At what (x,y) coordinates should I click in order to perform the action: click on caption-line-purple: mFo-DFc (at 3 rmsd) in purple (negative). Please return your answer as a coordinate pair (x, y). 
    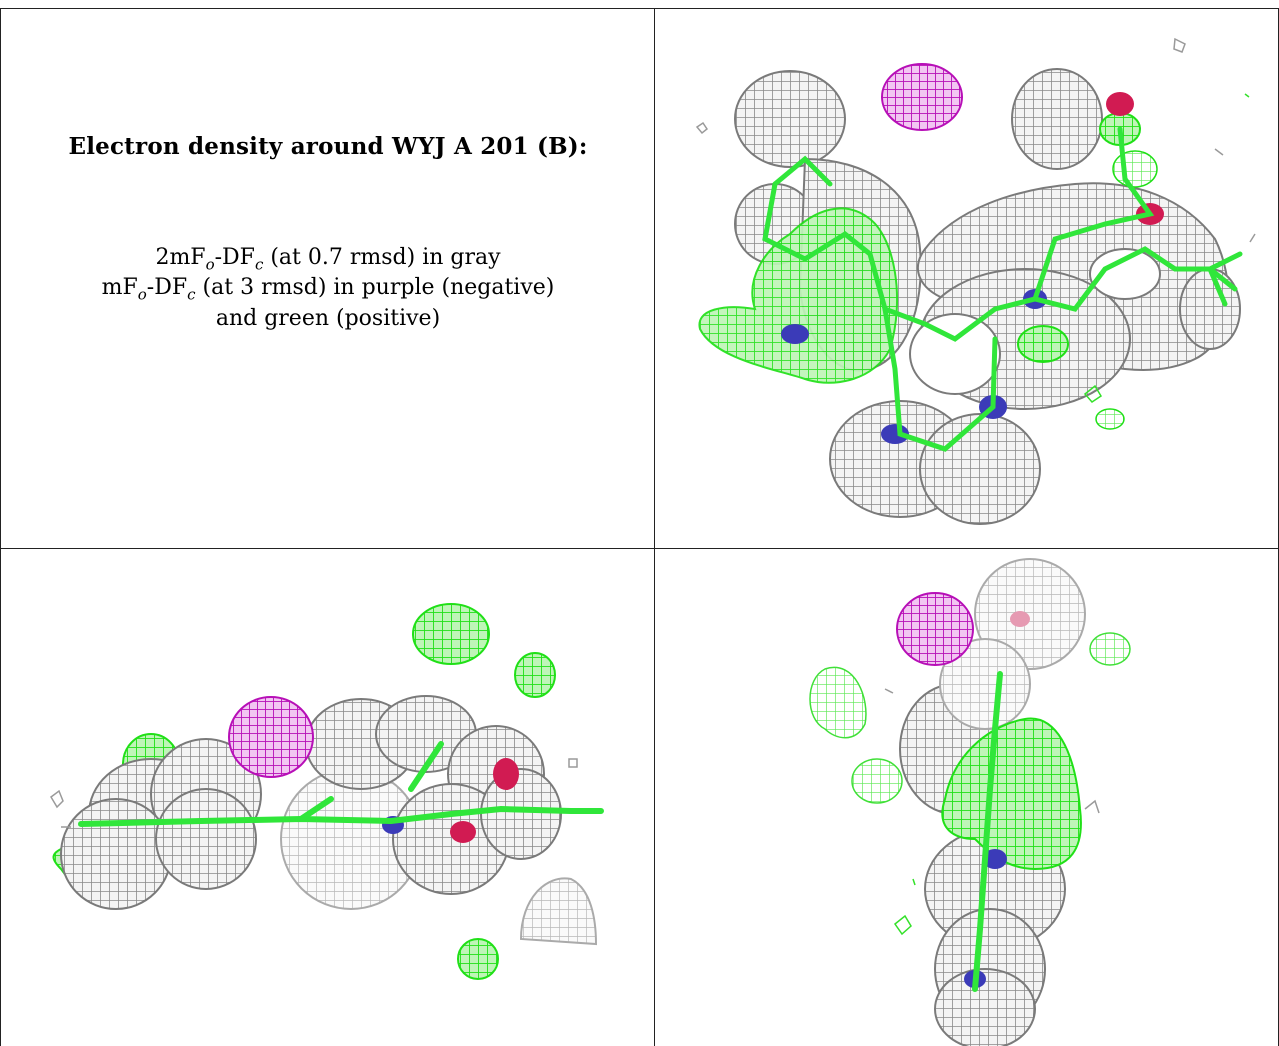
    Looking at the image, I should click on (327, 289).